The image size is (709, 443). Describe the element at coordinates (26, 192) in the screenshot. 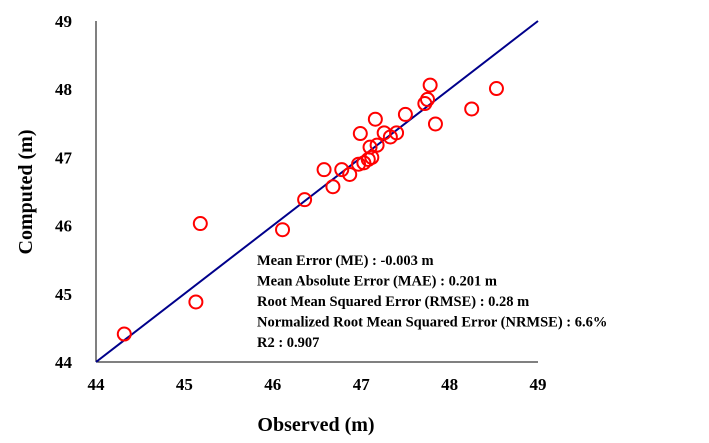

I see `y-axis-title: Computed (m)` at that location.